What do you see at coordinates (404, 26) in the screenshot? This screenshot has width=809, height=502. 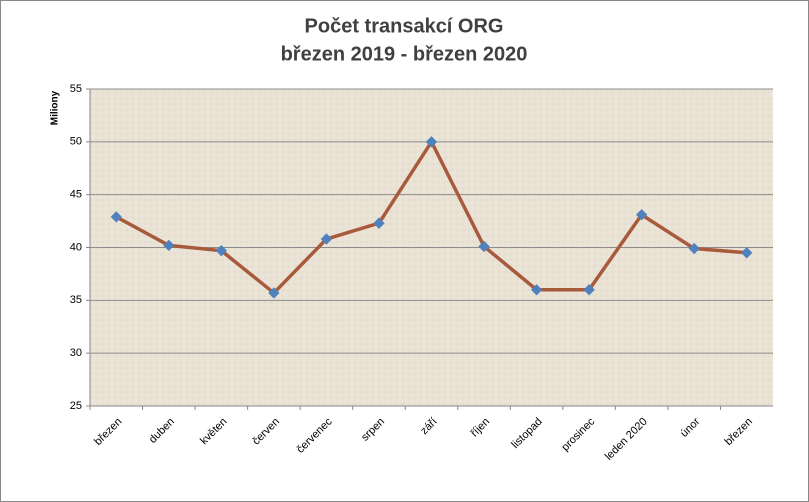 I see `chart-title: Počet transakcí ORG` at bounding box center [404, 26].